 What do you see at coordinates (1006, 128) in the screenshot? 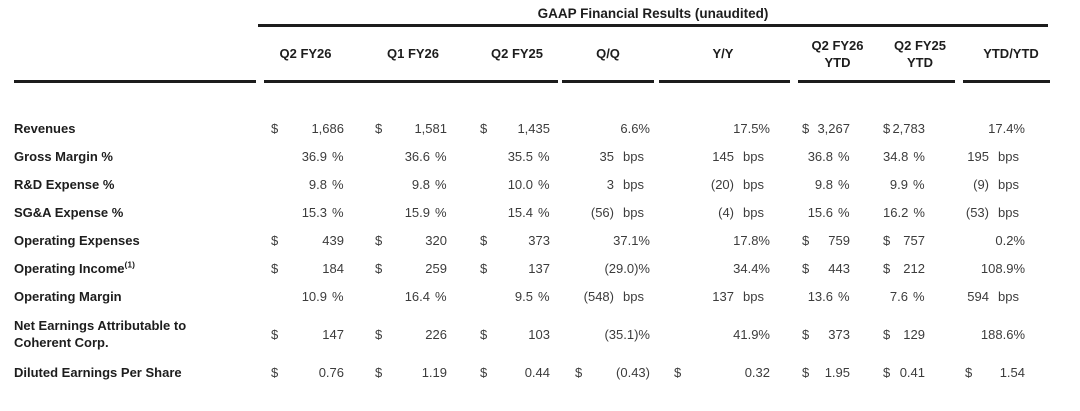
I see `cell-value: 17.4%` at bounding box center [1006, 128].